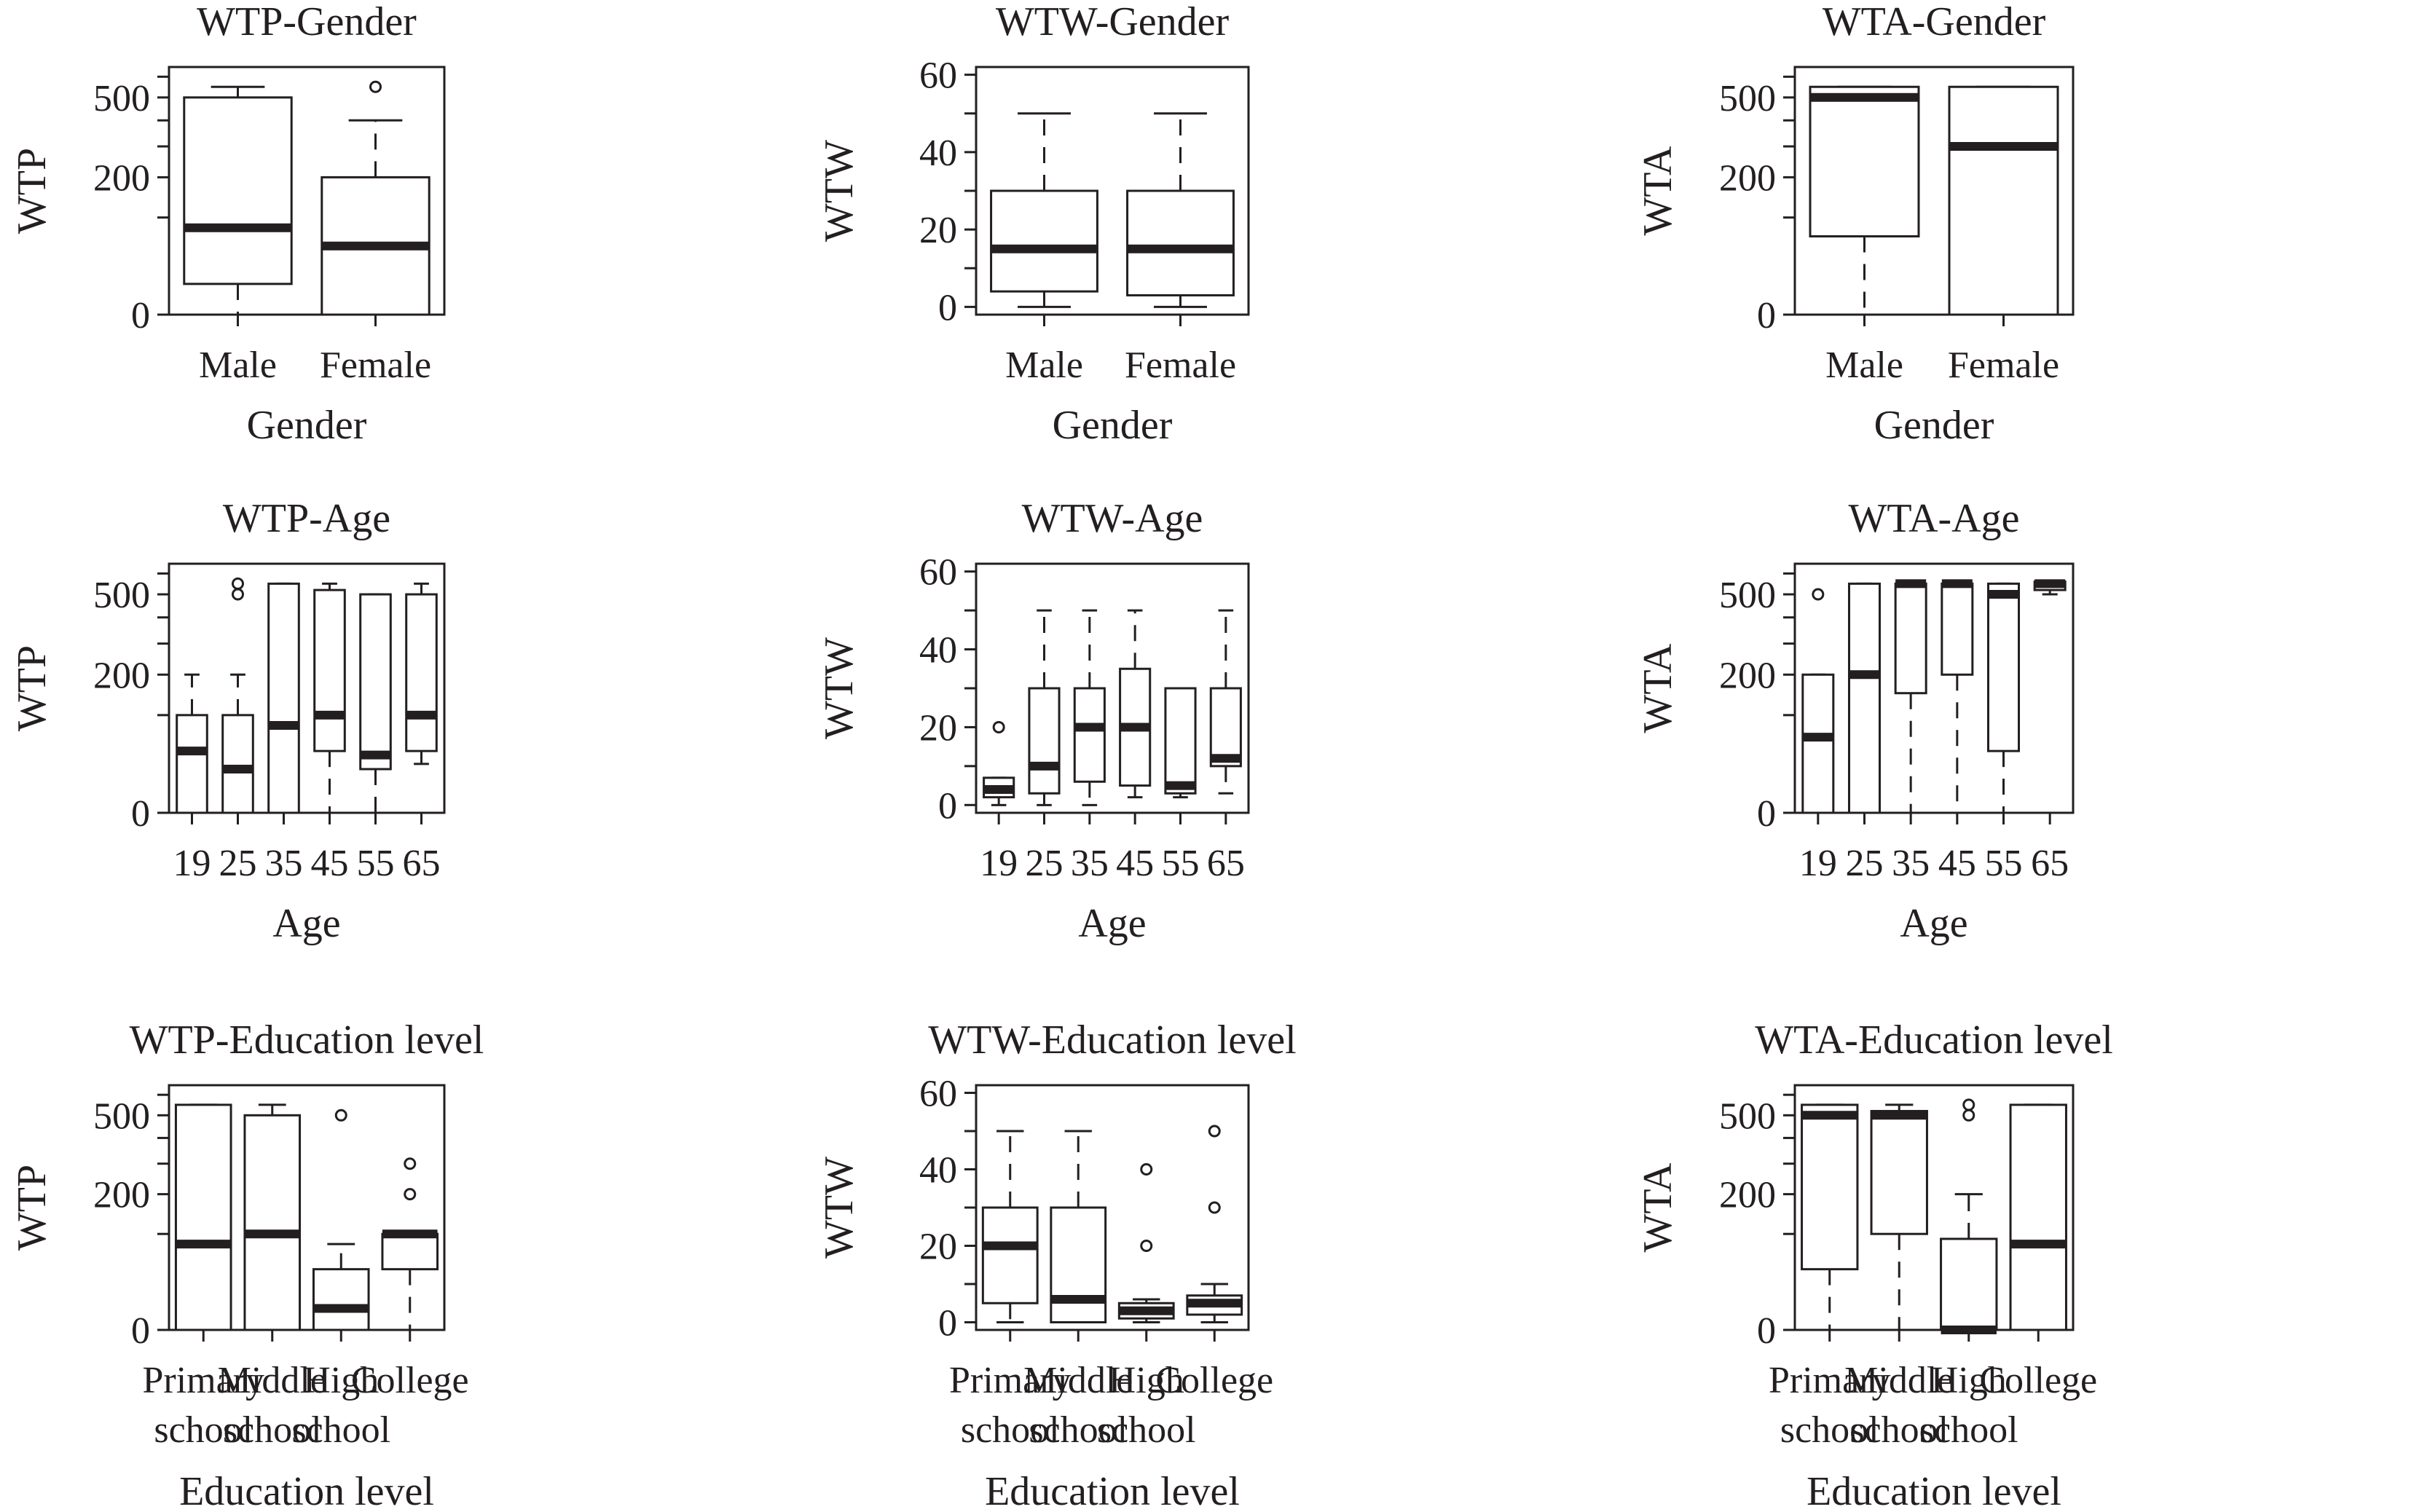 The height and width of the screenshot is (1512, 2414). I want to click on x-tick-label: 19, so click(999, 863).